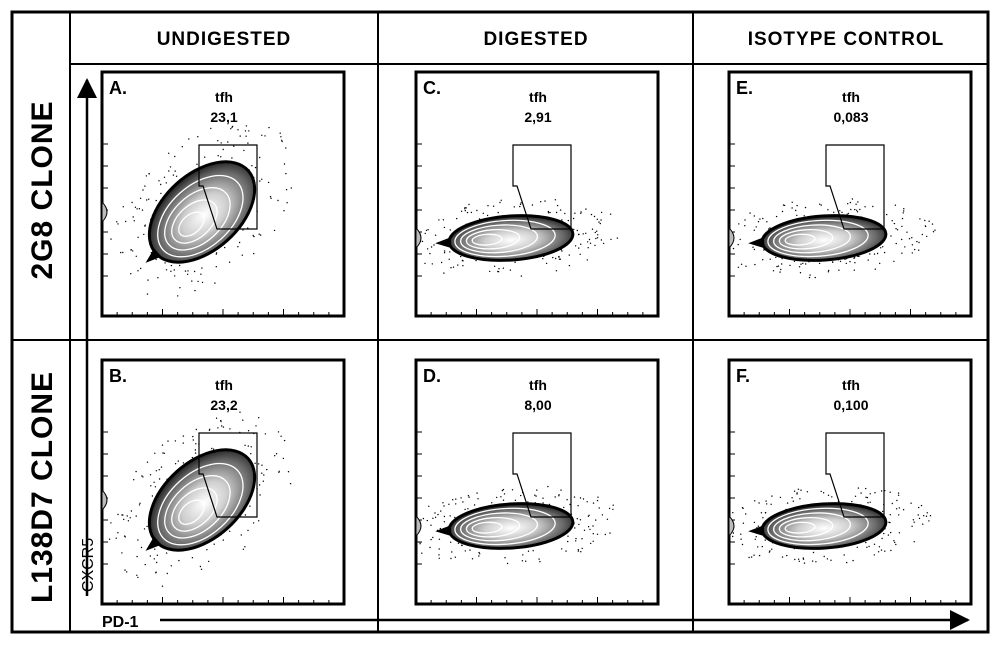  I want to click on gate-percentage: 0,083, so click(850, 117).